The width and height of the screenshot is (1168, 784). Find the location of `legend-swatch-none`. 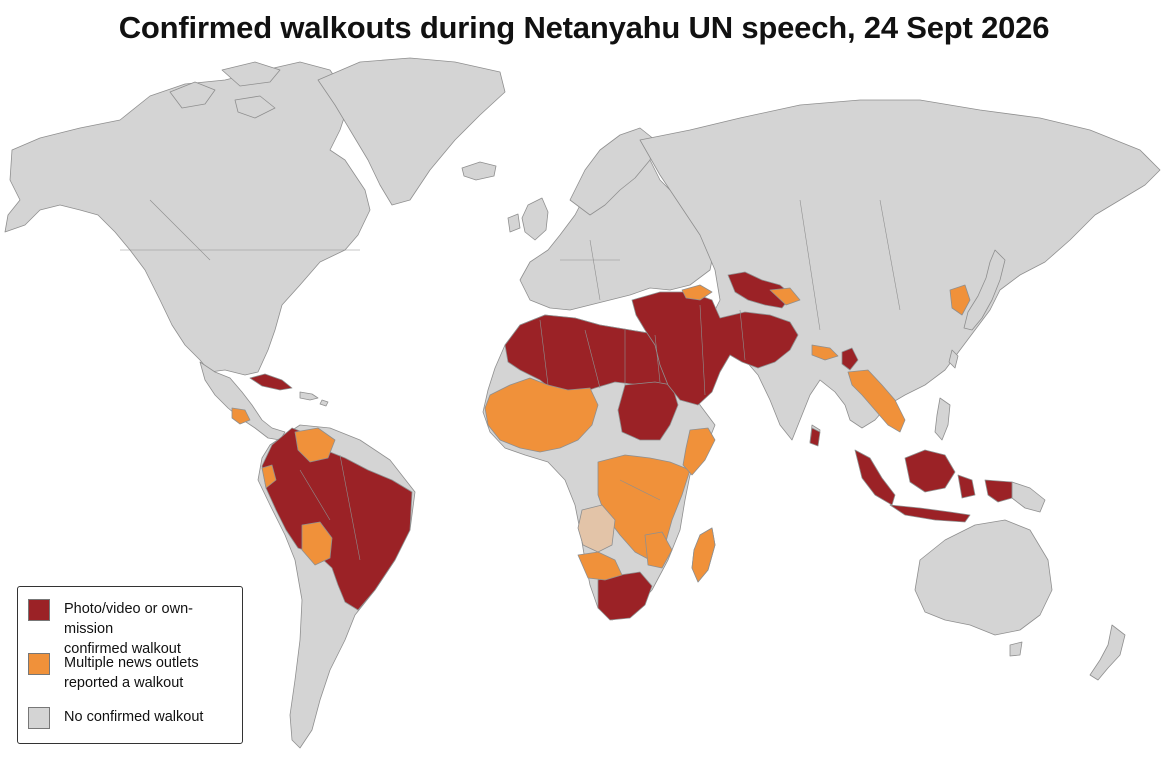

legend-swatch-none is located at coordinates (39, 718).